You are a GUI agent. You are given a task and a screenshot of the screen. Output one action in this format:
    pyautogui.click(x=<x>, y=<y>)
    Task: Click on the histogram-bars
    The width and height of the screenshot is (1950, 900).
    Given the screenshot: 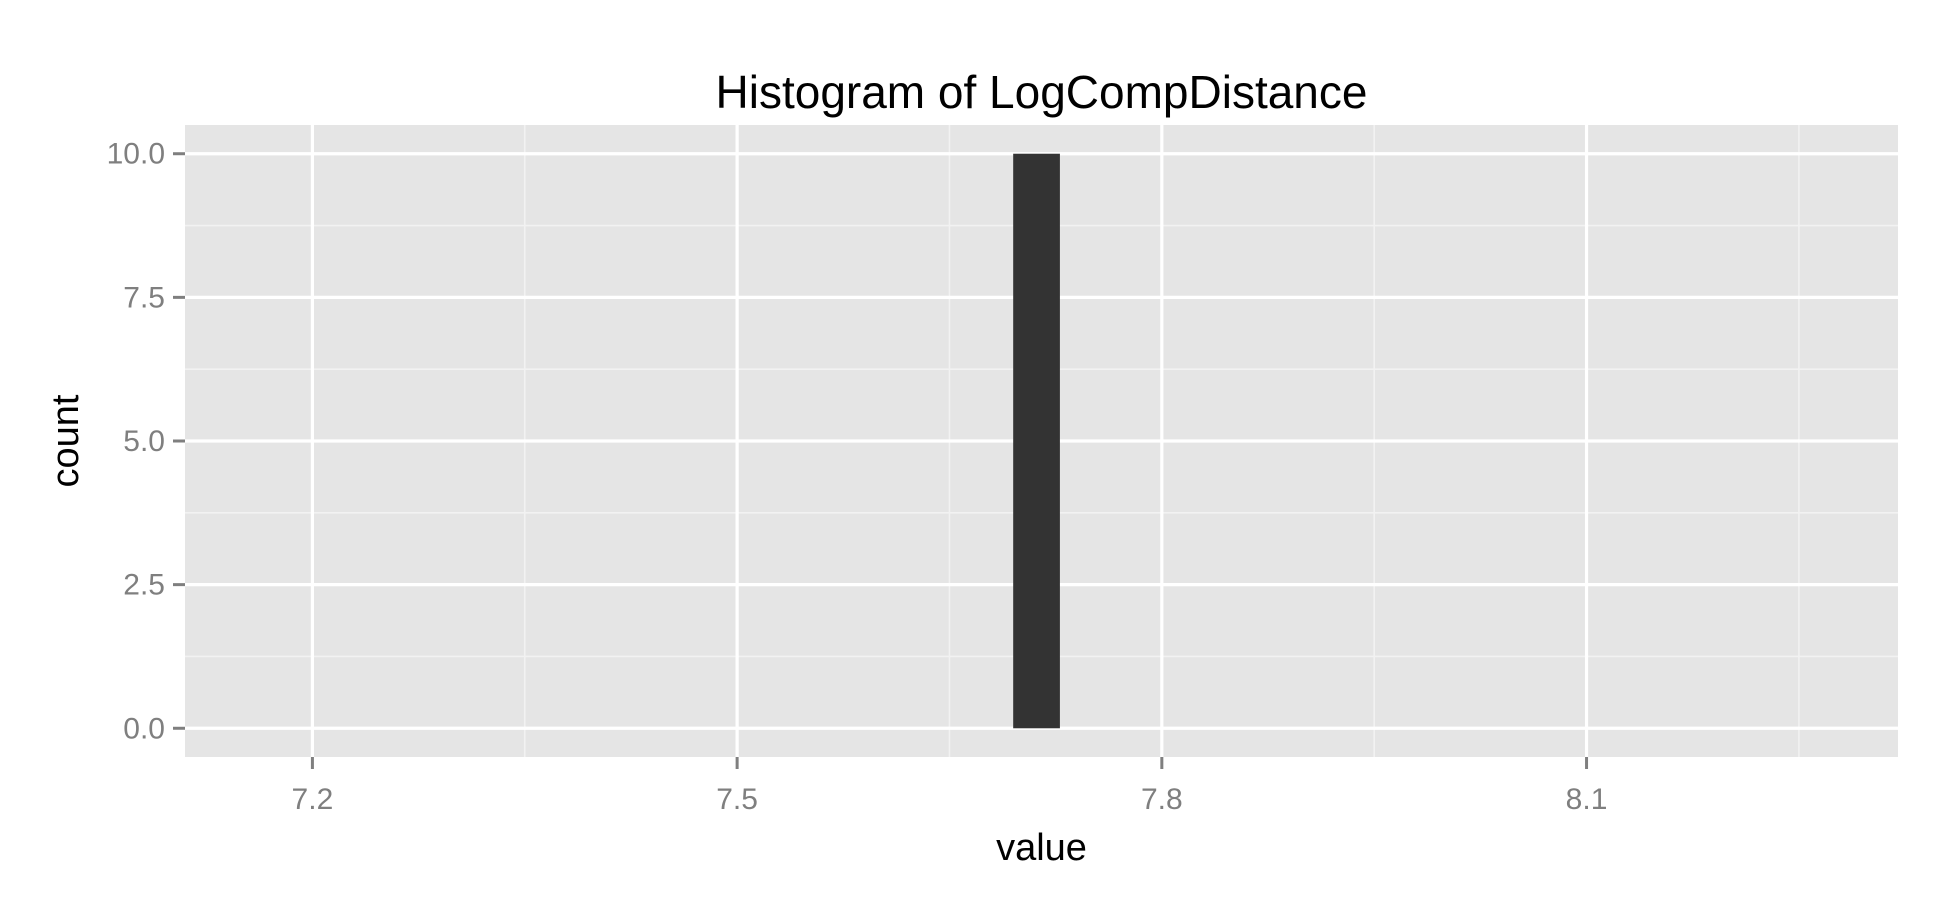 What is the action you would take?
    pyautogui.click(x=1036, y=441)
    